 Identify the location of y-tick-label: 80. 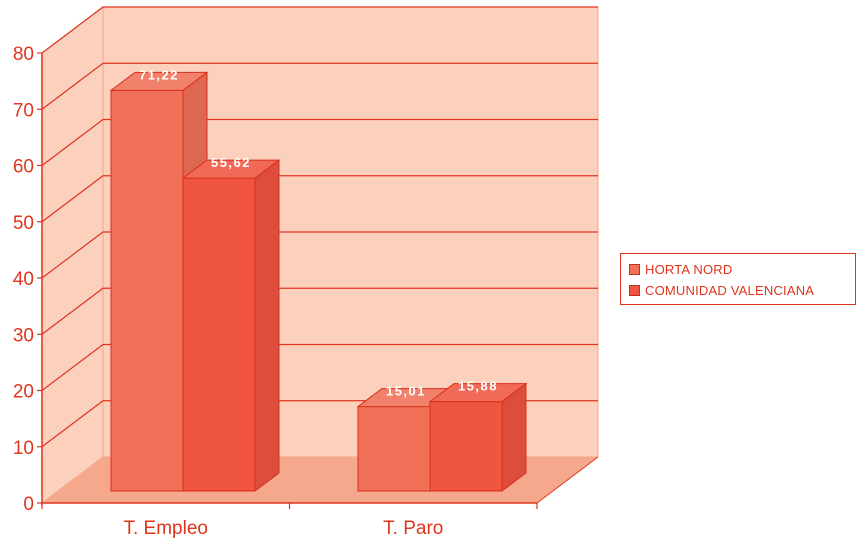
(23, 54).